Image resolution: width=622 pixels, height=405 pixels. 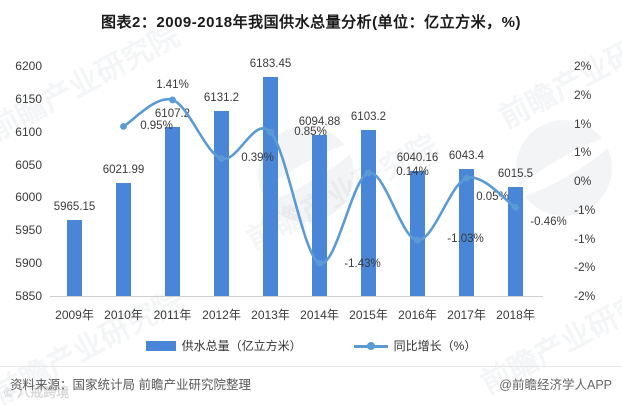 I want to click on x-axis-label: 2018年, so click(x=515, y=315).